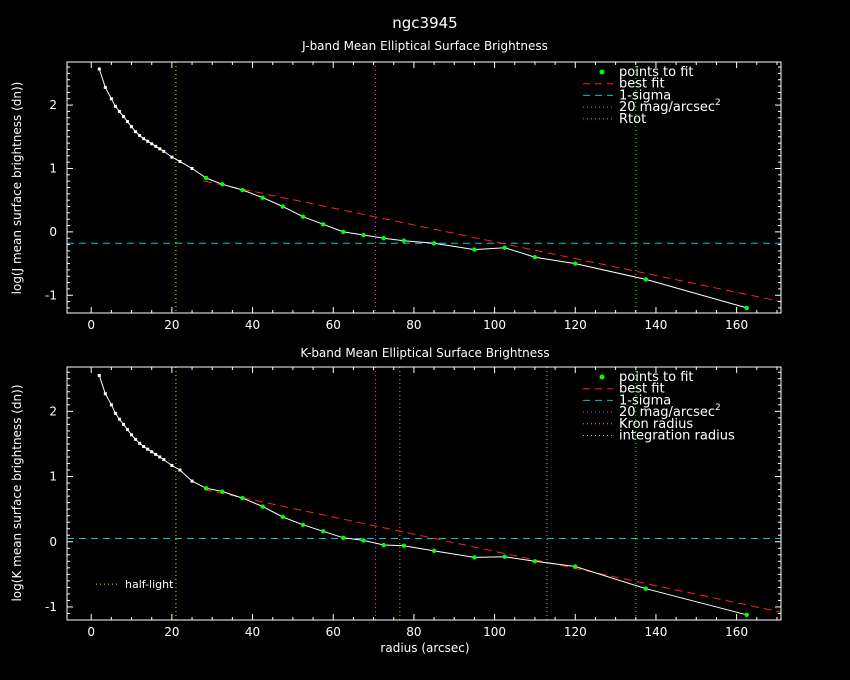 This screenshot has height=680, width=850. I want to click on j-x-tick-label: 120, so click(575, 325).